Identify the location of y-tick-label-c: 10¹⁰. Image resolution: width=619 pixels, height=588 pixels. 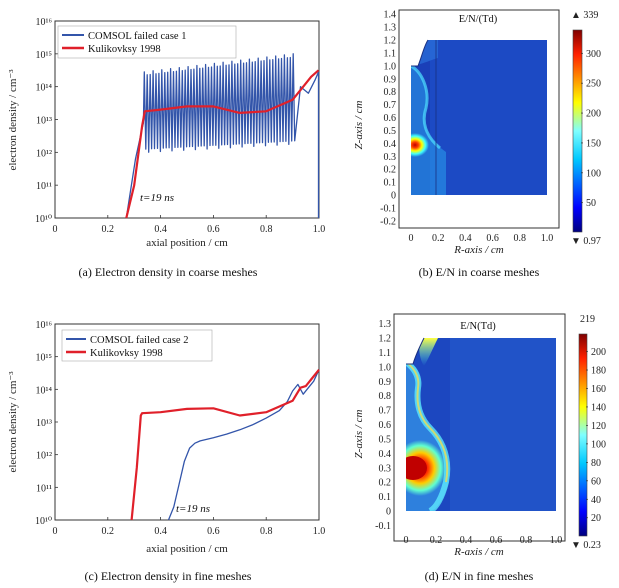
(43, 521).